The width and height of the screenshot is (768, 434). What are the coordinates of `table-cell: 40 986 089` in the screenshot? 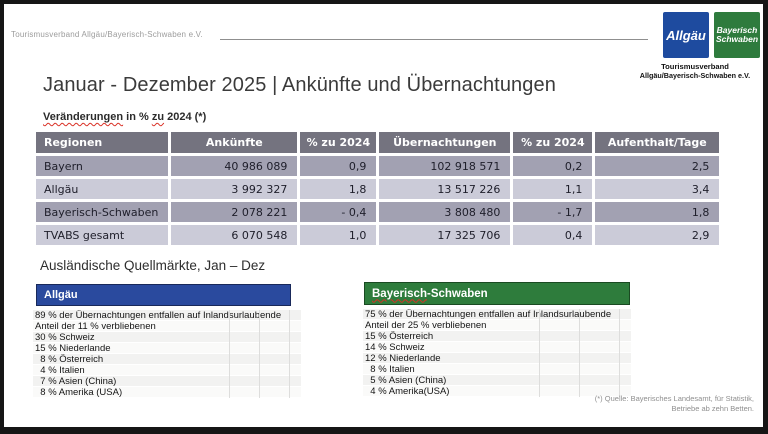 It's located at (234, 166).